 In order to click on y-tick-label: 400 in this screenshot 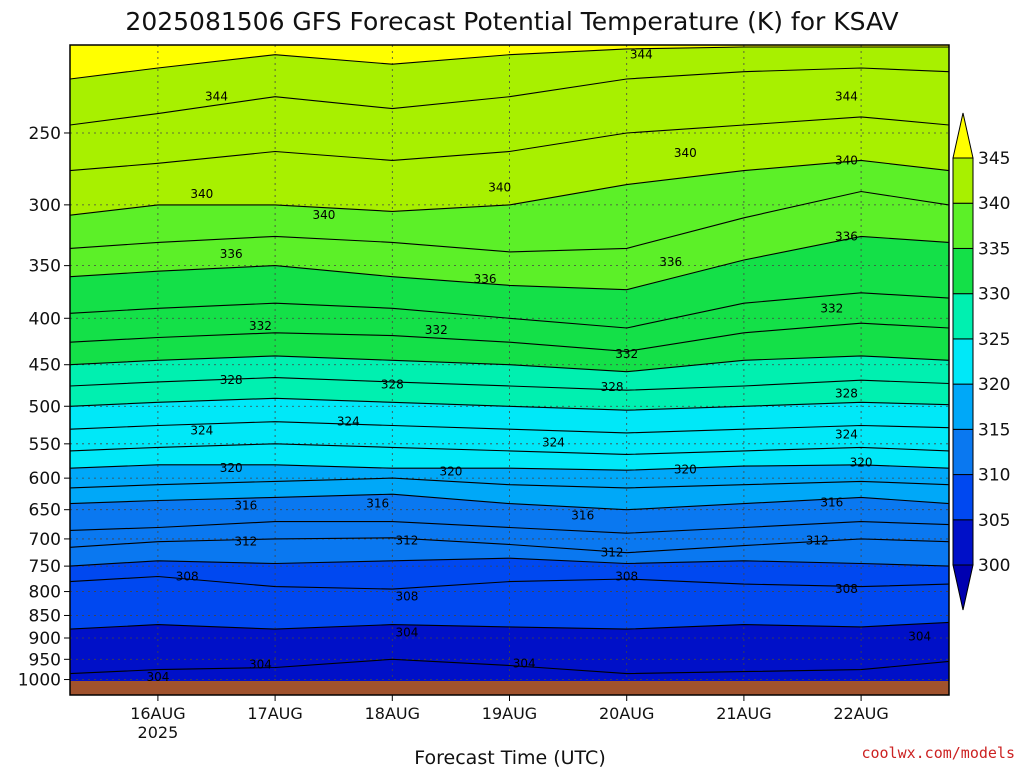, I will do `click(45, 319)`.